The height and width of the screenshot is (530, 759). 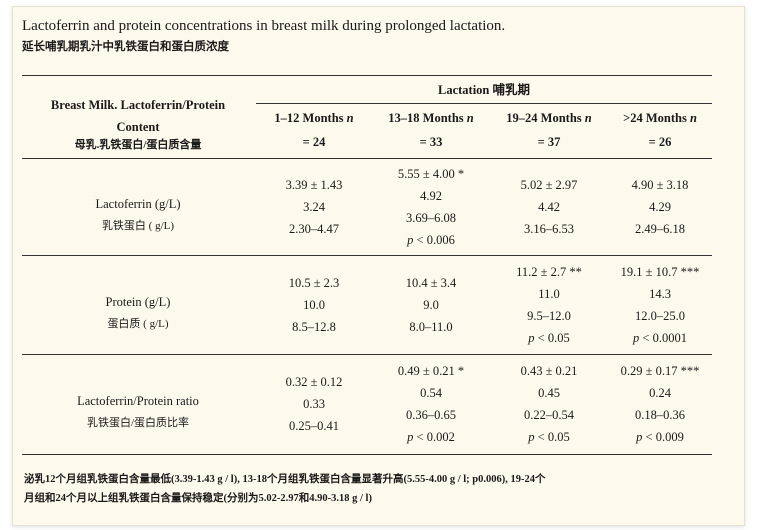 What do you see at coordinates (314, 229) in the screenshot?
I see `cell-range: 2.30–4.47` at bounding box center [314, 229].